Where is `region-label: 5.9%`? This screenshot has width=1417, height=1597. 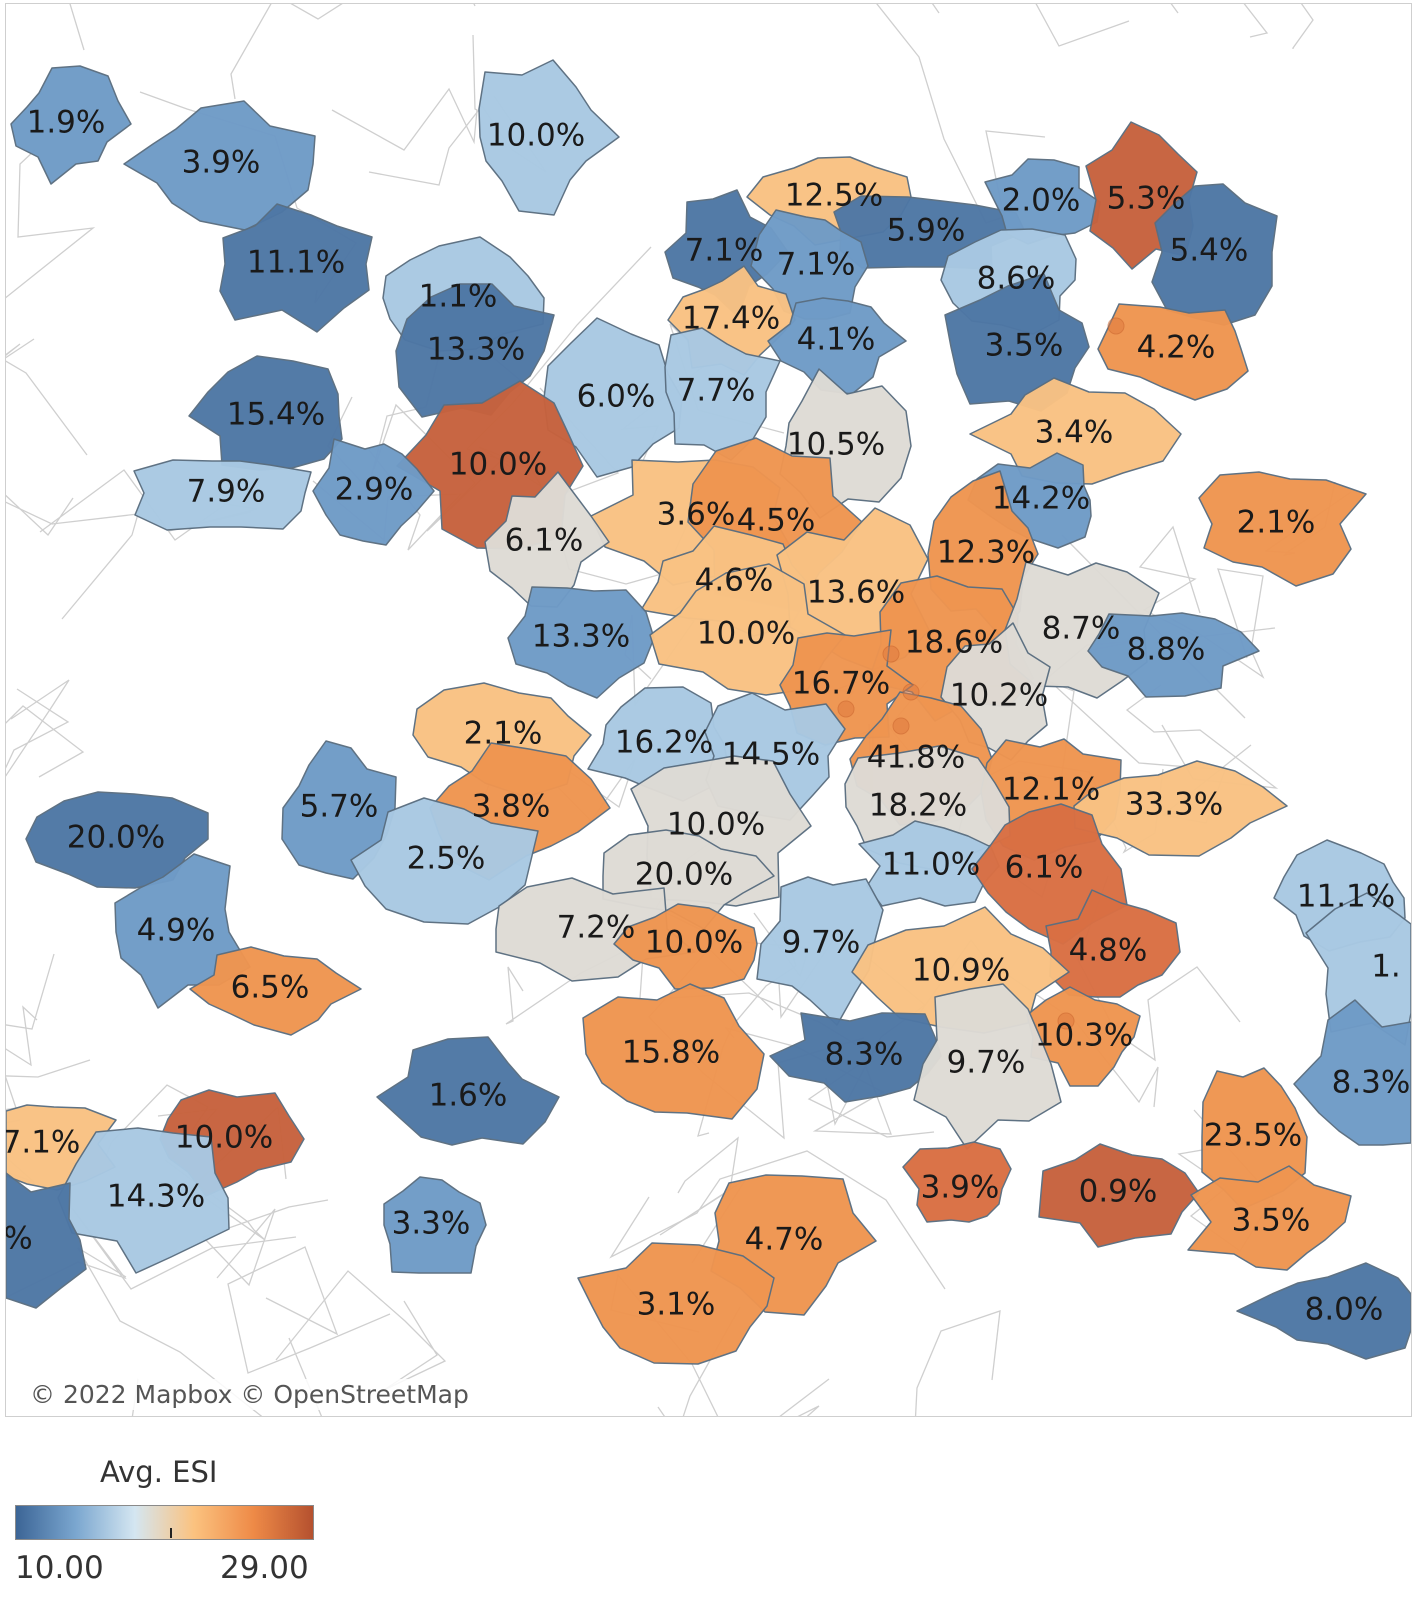
region-label: 5.9% is located at coordinates (926, 231).